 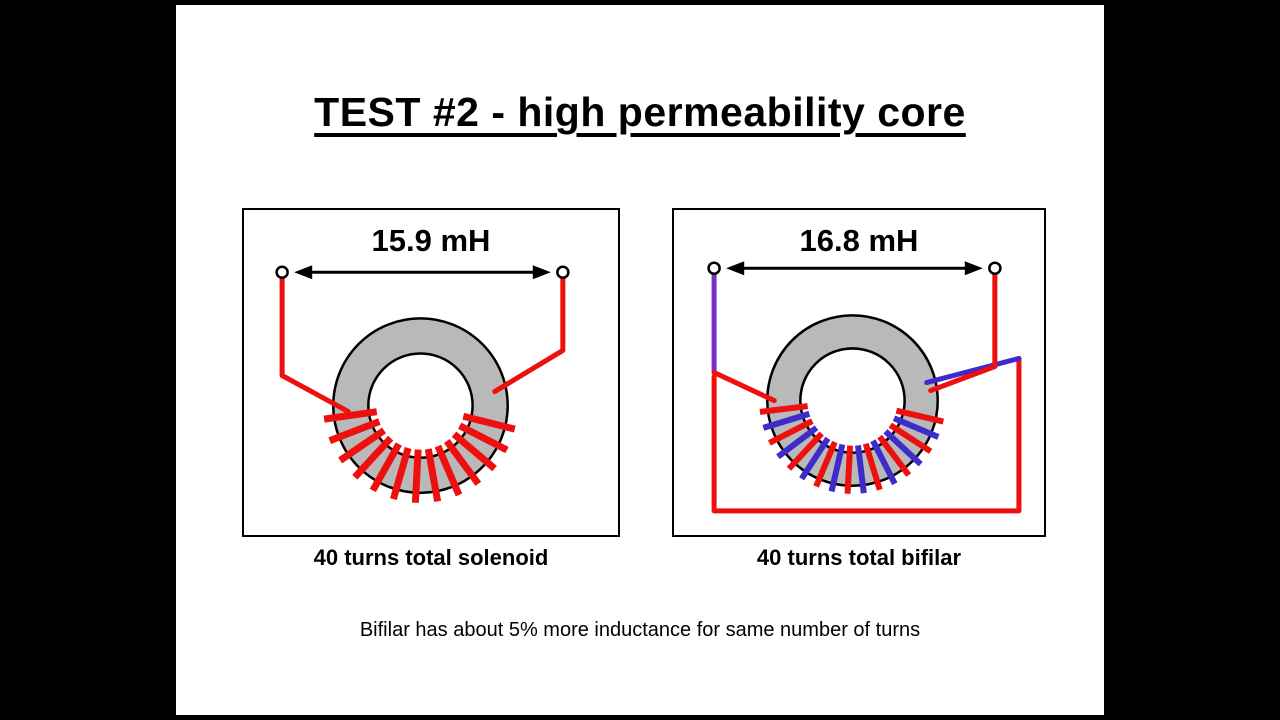 What do you see at coordinates (529, 335) in the screenshot?
I see `right-lead-wire` at bounding box center [529, 335].